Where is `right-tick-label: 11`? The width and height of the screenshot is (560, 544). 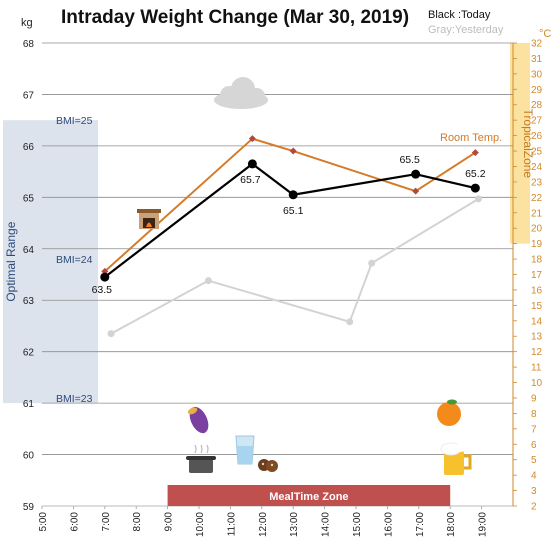
right-tick-label: 11 is located at coordinates (536, 368).